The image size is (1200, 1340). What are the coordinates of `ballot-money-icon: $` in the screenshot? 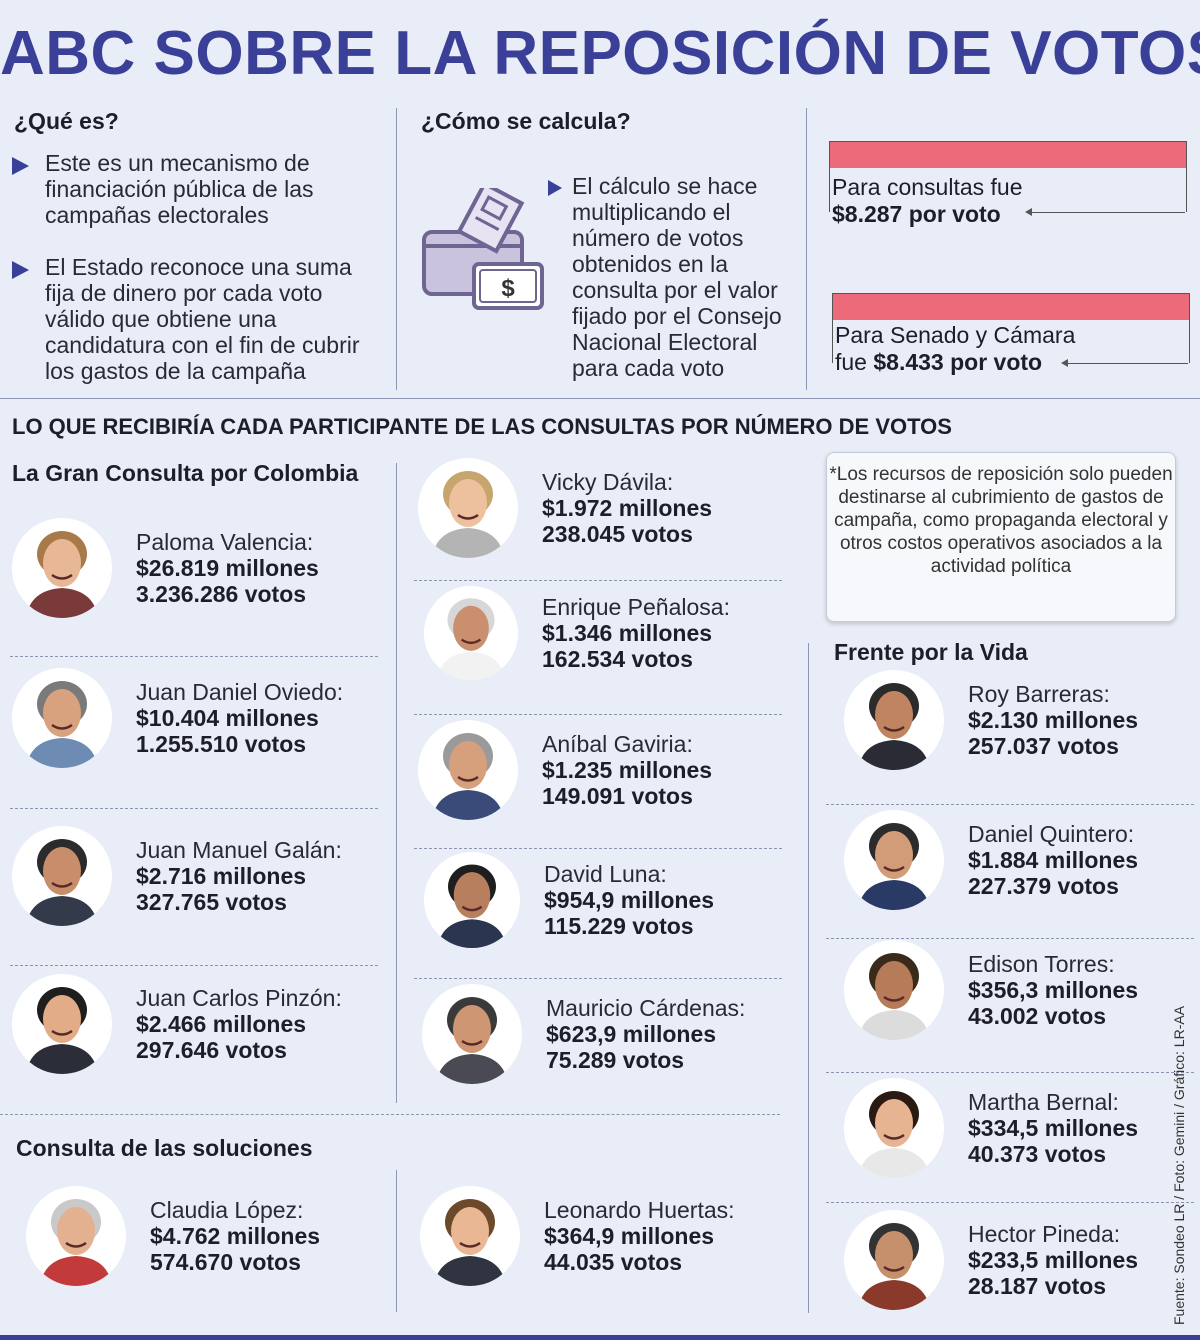 It's located at (483, 249).